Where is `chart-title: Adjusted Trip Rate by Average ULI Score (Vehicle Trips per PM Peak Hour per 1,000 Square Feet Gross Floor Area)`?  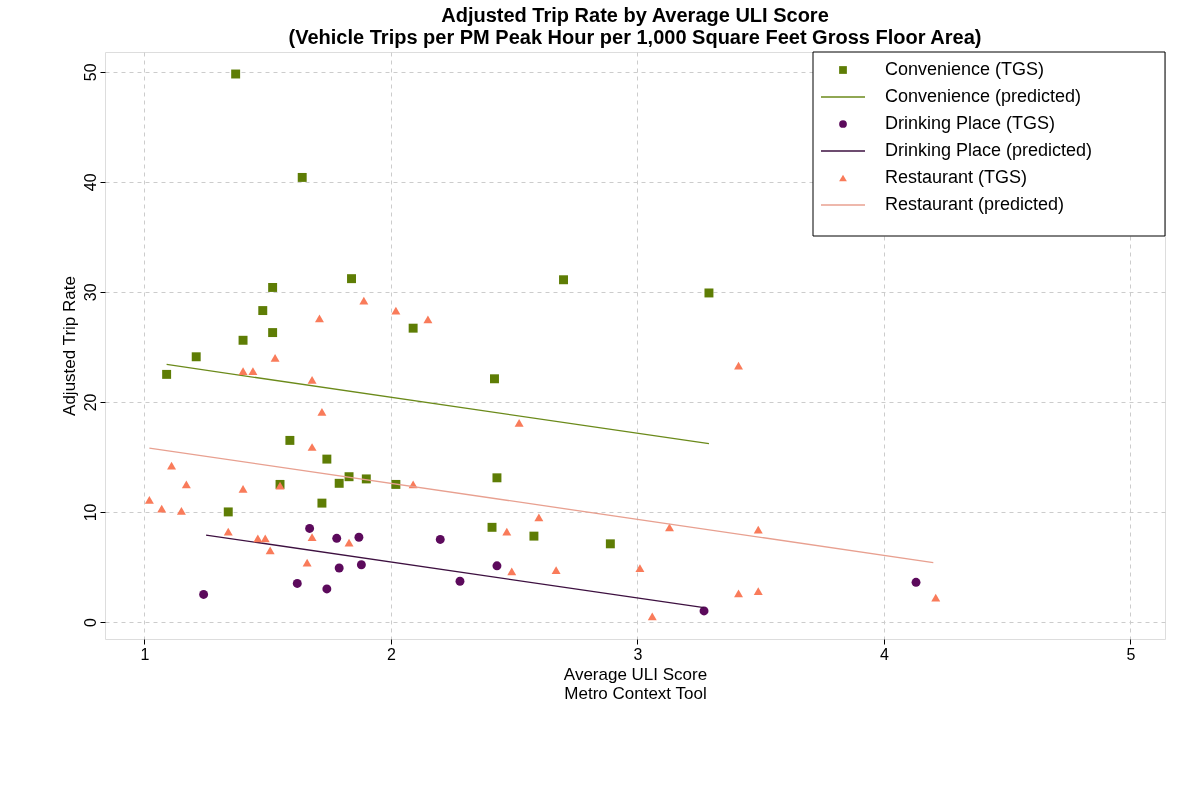 chart-title: Adjusted Trip Rate by Average ULI Score (Vehicle Trips per PM Peak Hour per 1,000 Square Feet Gross Floor Area) is located at coordinates (635, 25).